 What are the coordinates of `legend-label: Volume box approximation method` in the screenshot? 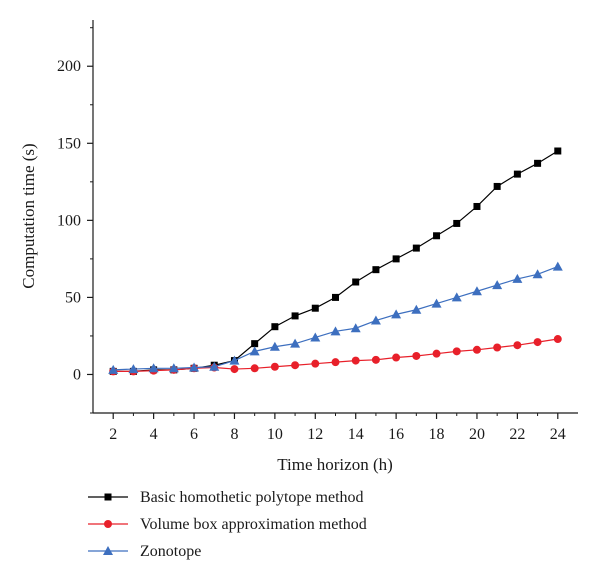 It's located at (253, 524).